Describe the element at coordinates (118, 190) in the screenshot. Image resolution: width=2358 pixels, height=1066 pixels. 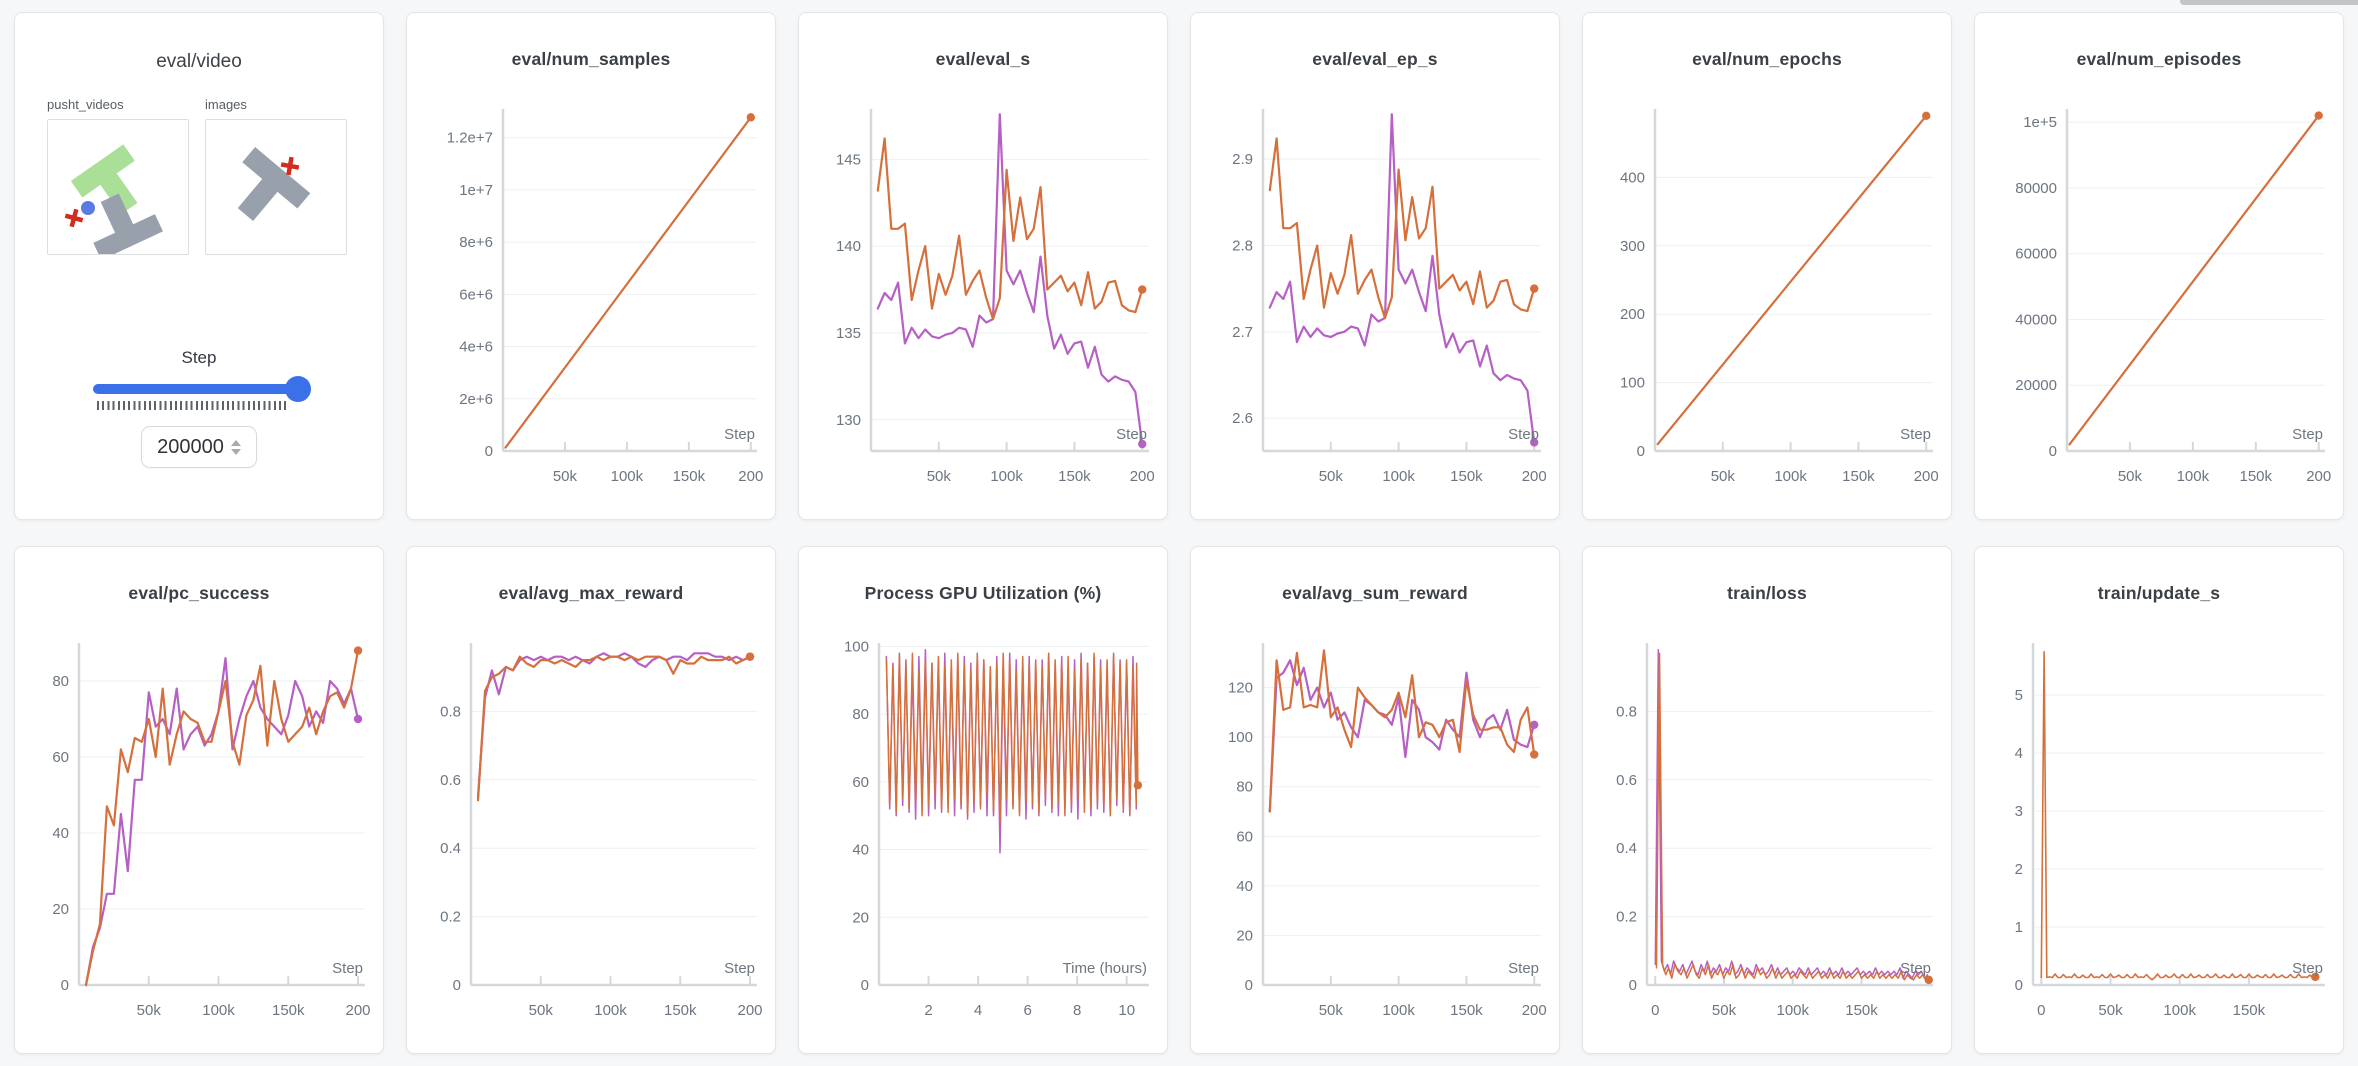
I see `pusht-video-thumbnail` at that location.